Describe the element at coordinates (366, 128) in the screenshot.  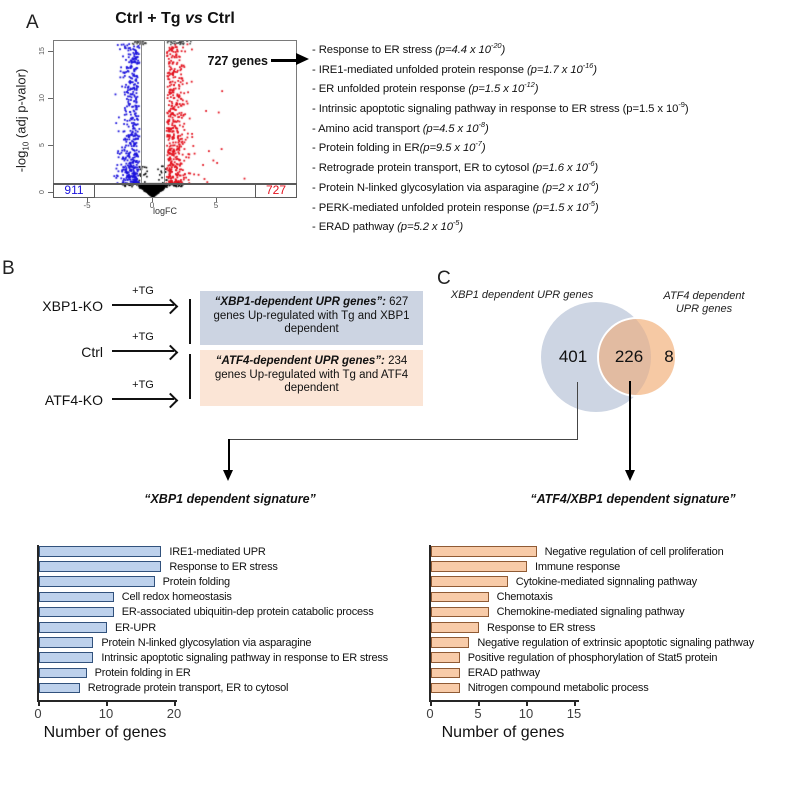
I see `go-term-text: - Amino acid transport` at that location.